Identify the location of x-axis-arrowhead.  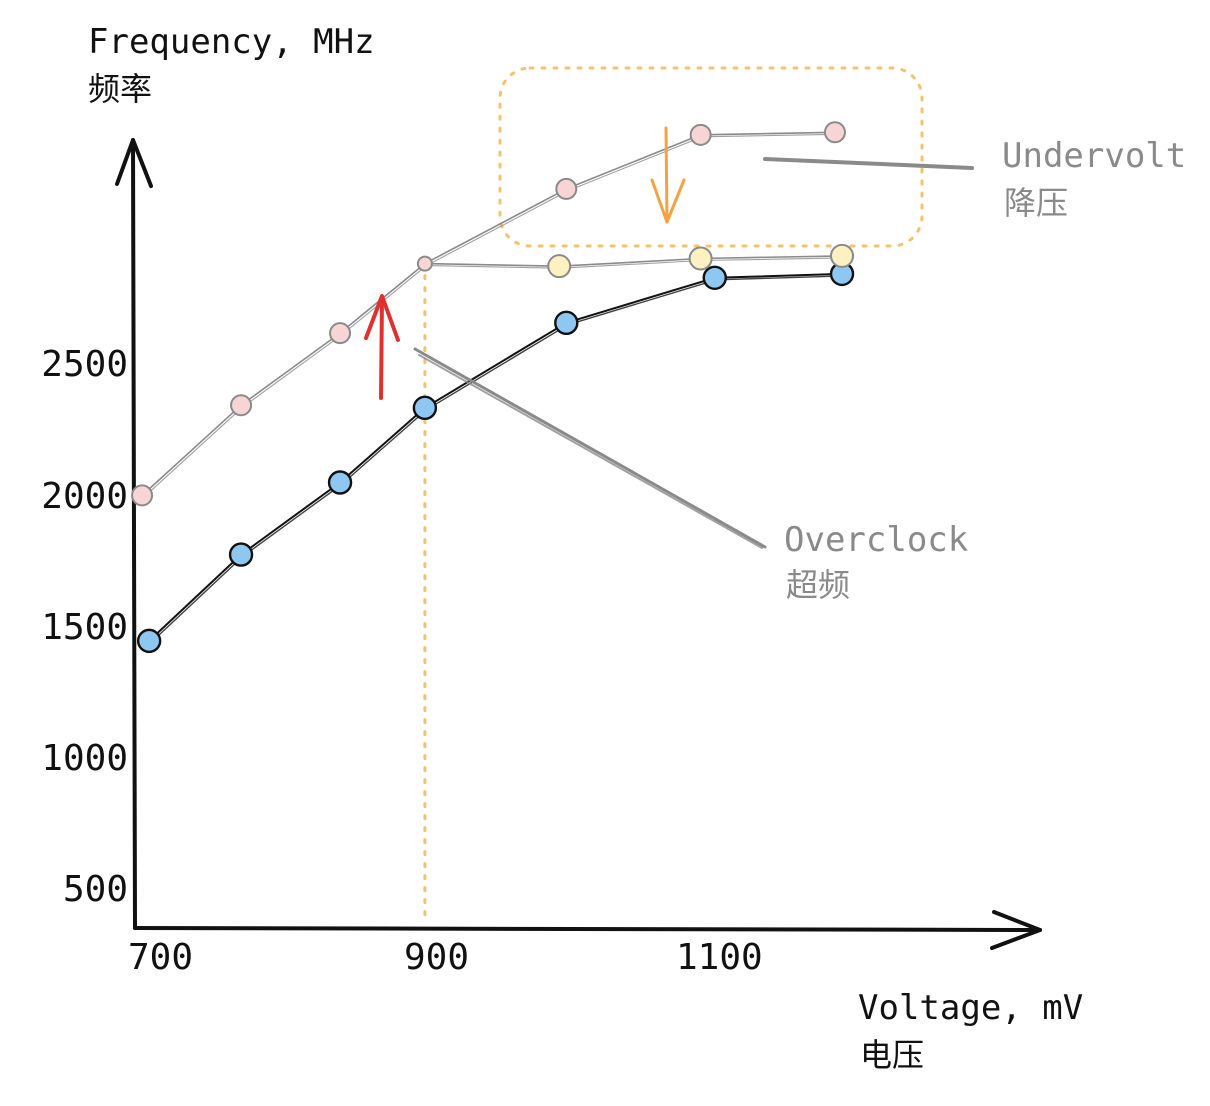
(1016, 930).